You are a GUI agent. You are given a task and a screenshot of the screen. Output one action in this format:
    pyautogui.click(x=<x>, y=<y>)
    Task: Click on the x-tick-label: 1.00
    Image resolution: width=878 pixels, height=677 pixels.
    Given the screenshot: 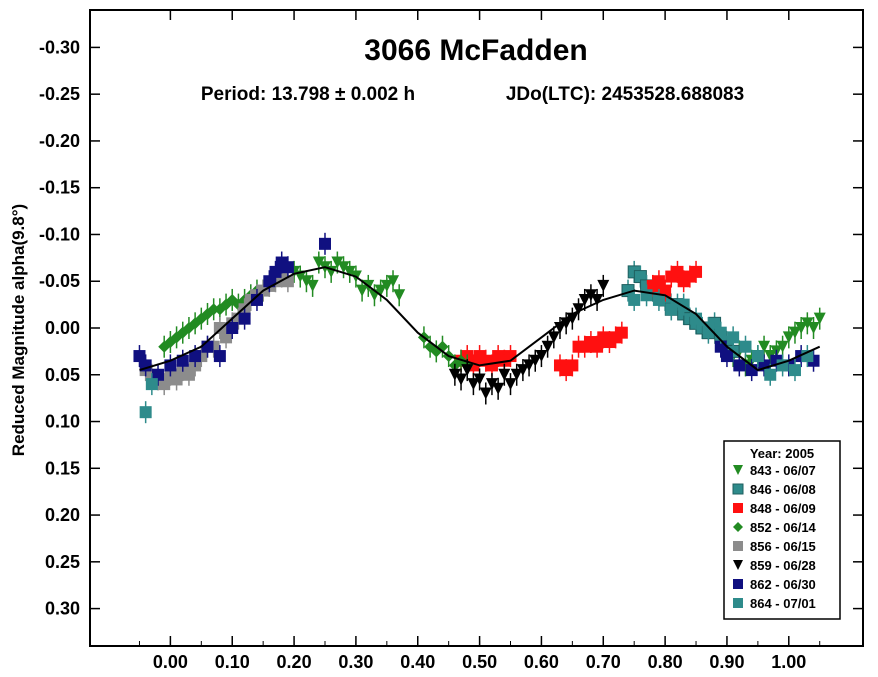 What is the action you would take?
    pyautogui.click(x=788, y=662)
    